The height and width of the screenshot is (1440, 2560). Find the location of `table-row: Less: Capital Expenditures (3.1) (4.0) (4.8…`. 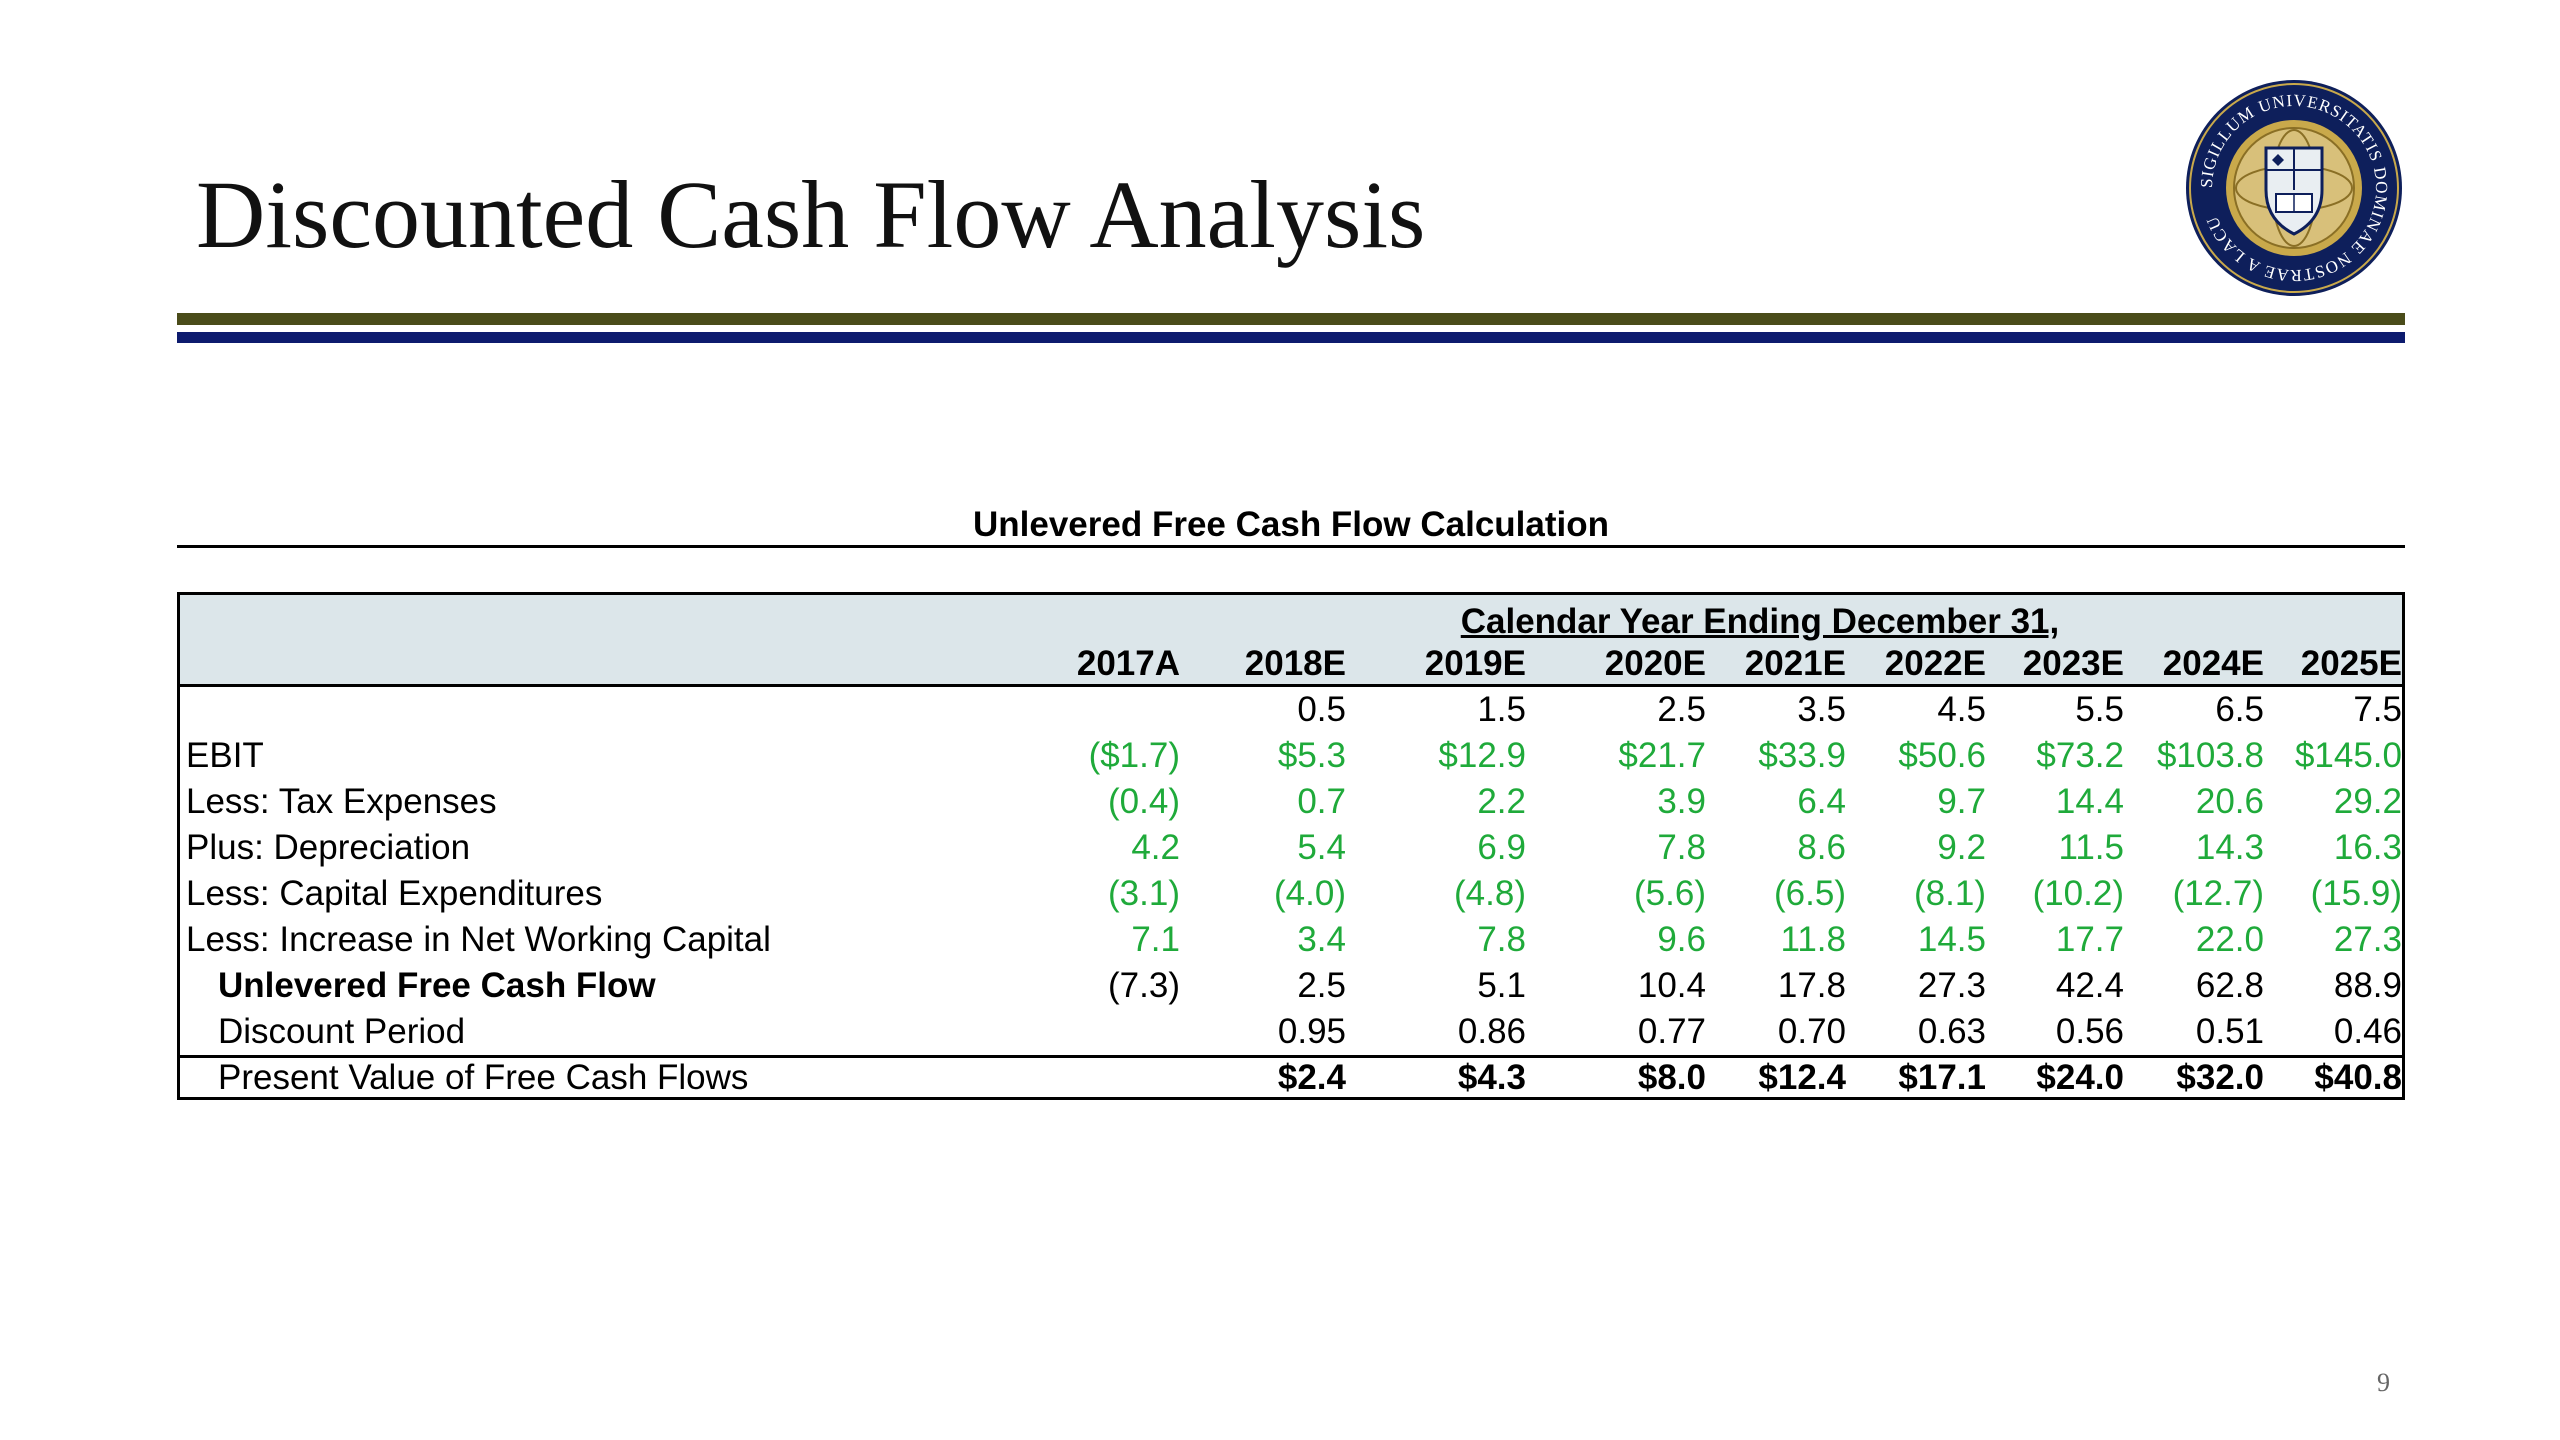

table-row: Less: Capital Expenditures (3.1) (4.0) (4.8… is located at coordinates (1291, 894).